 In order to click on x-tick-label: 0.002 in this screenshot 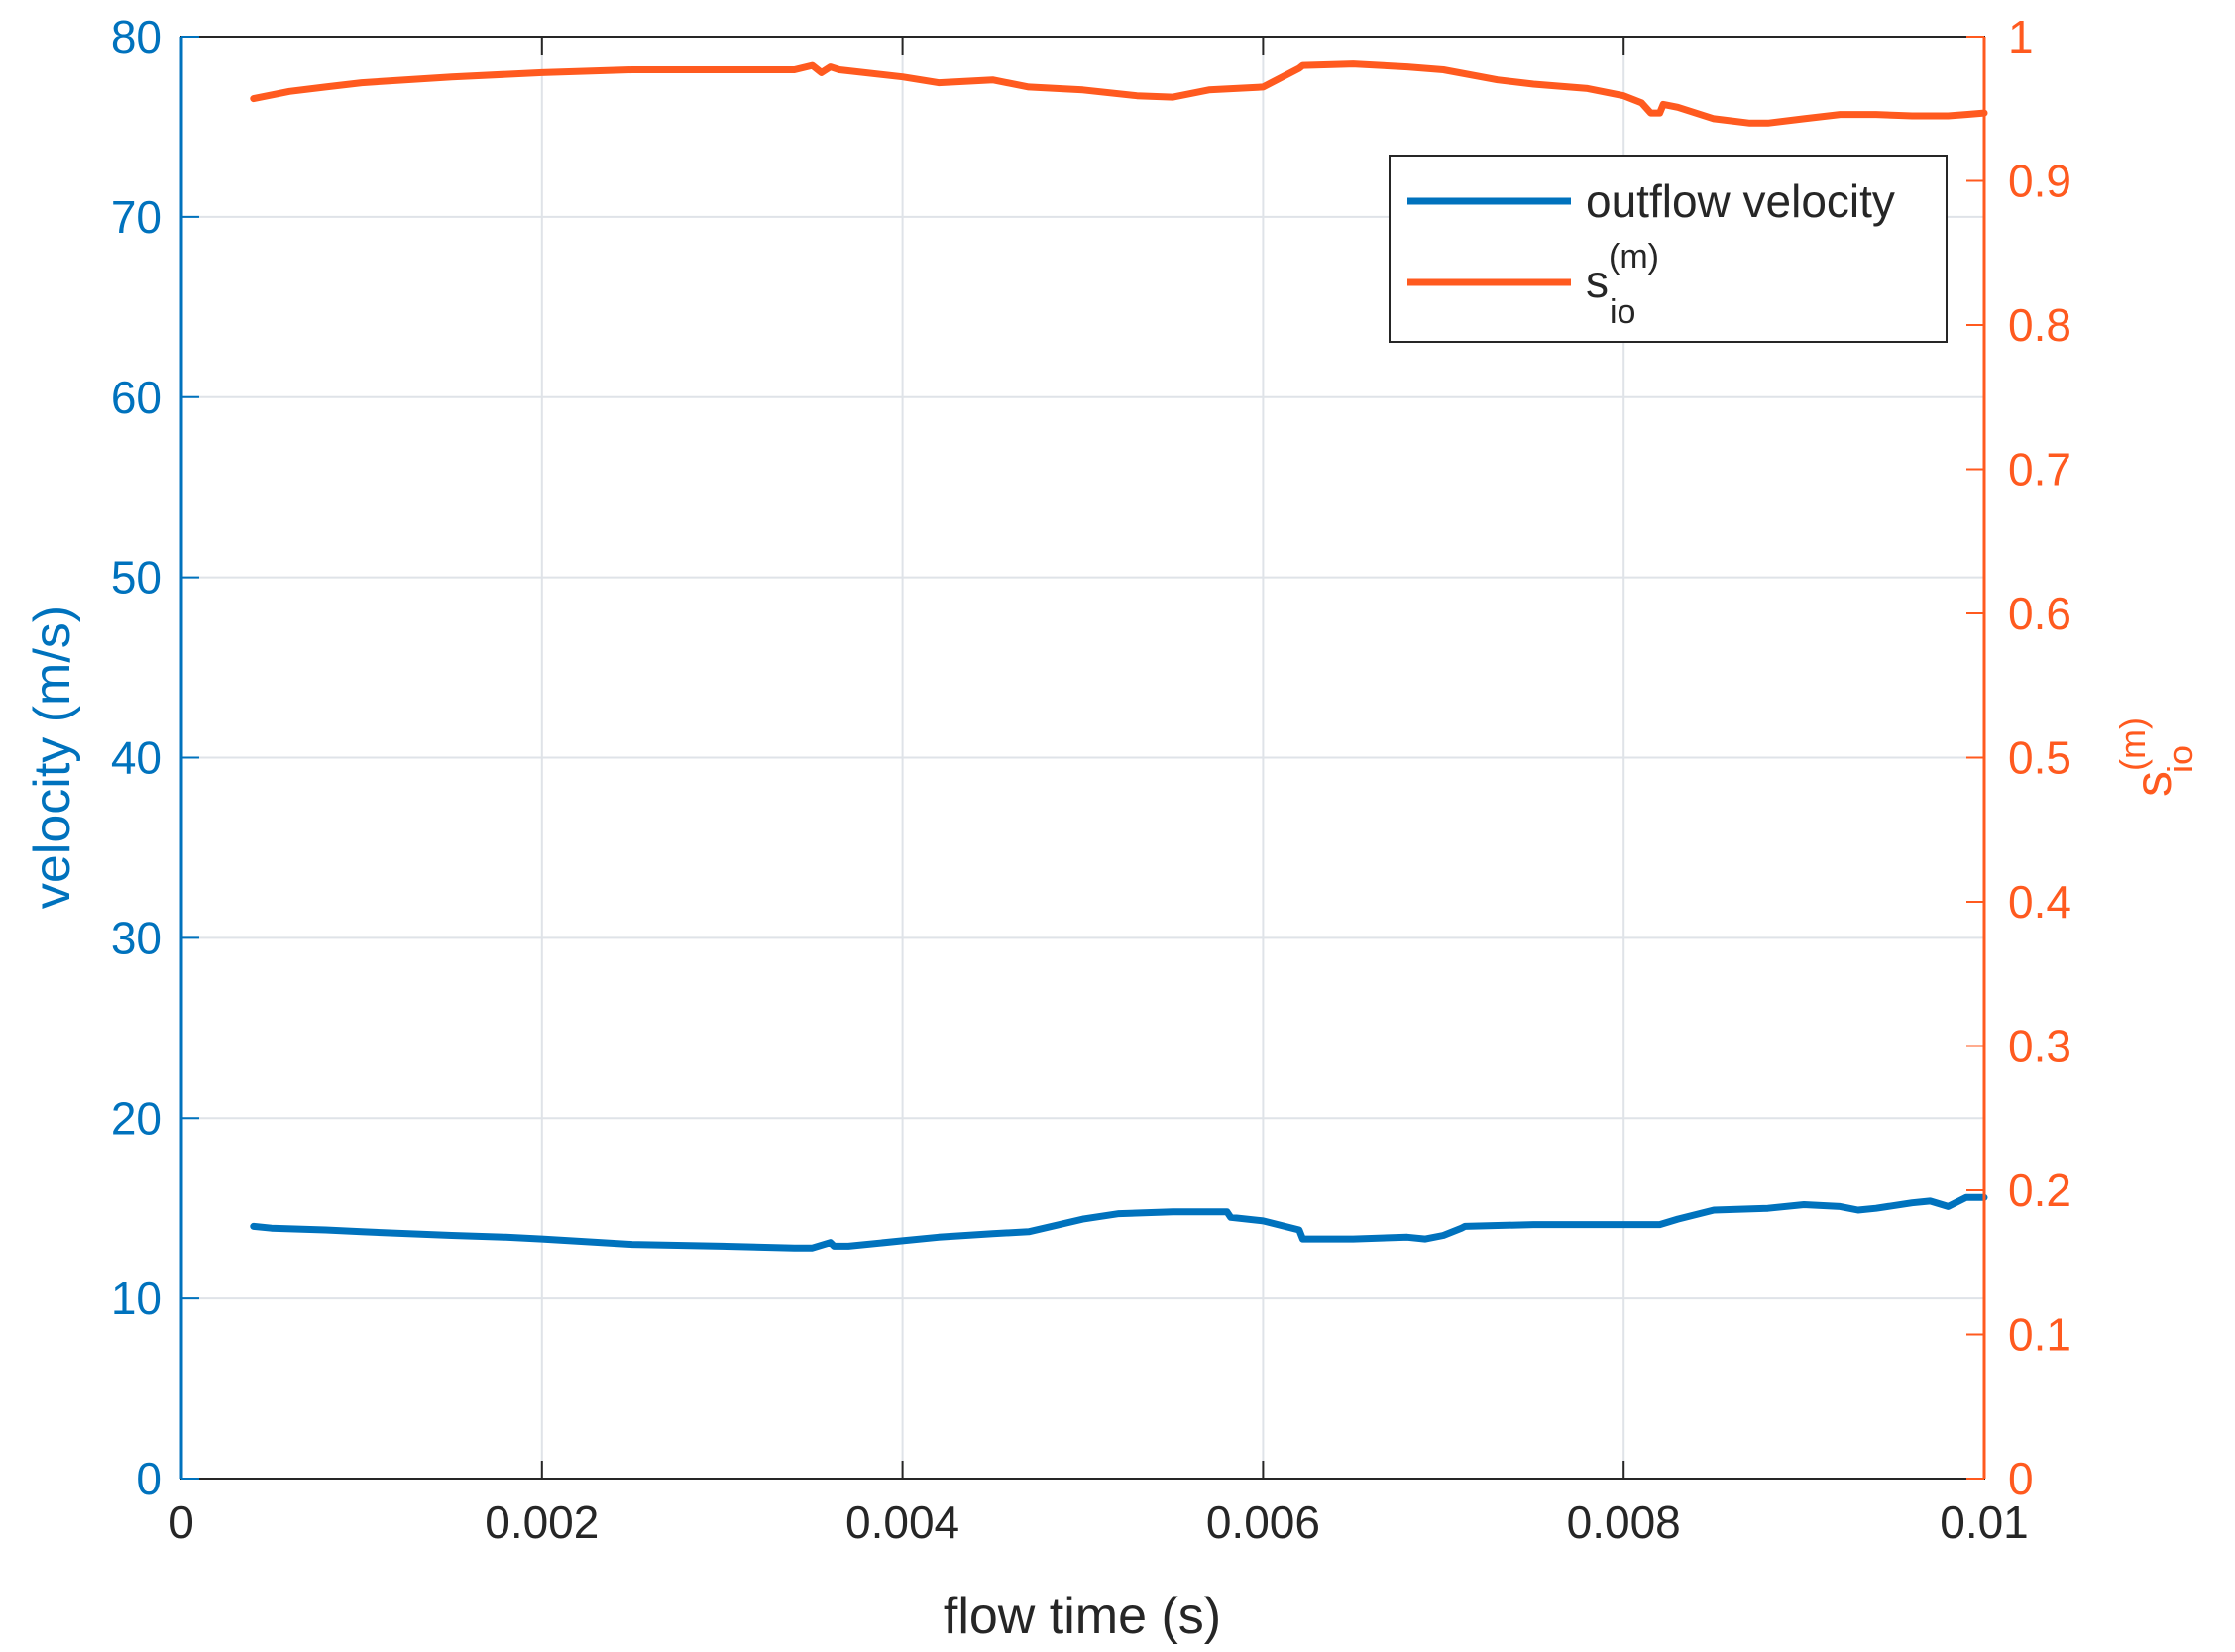, I will do `click(542, 1522)`.